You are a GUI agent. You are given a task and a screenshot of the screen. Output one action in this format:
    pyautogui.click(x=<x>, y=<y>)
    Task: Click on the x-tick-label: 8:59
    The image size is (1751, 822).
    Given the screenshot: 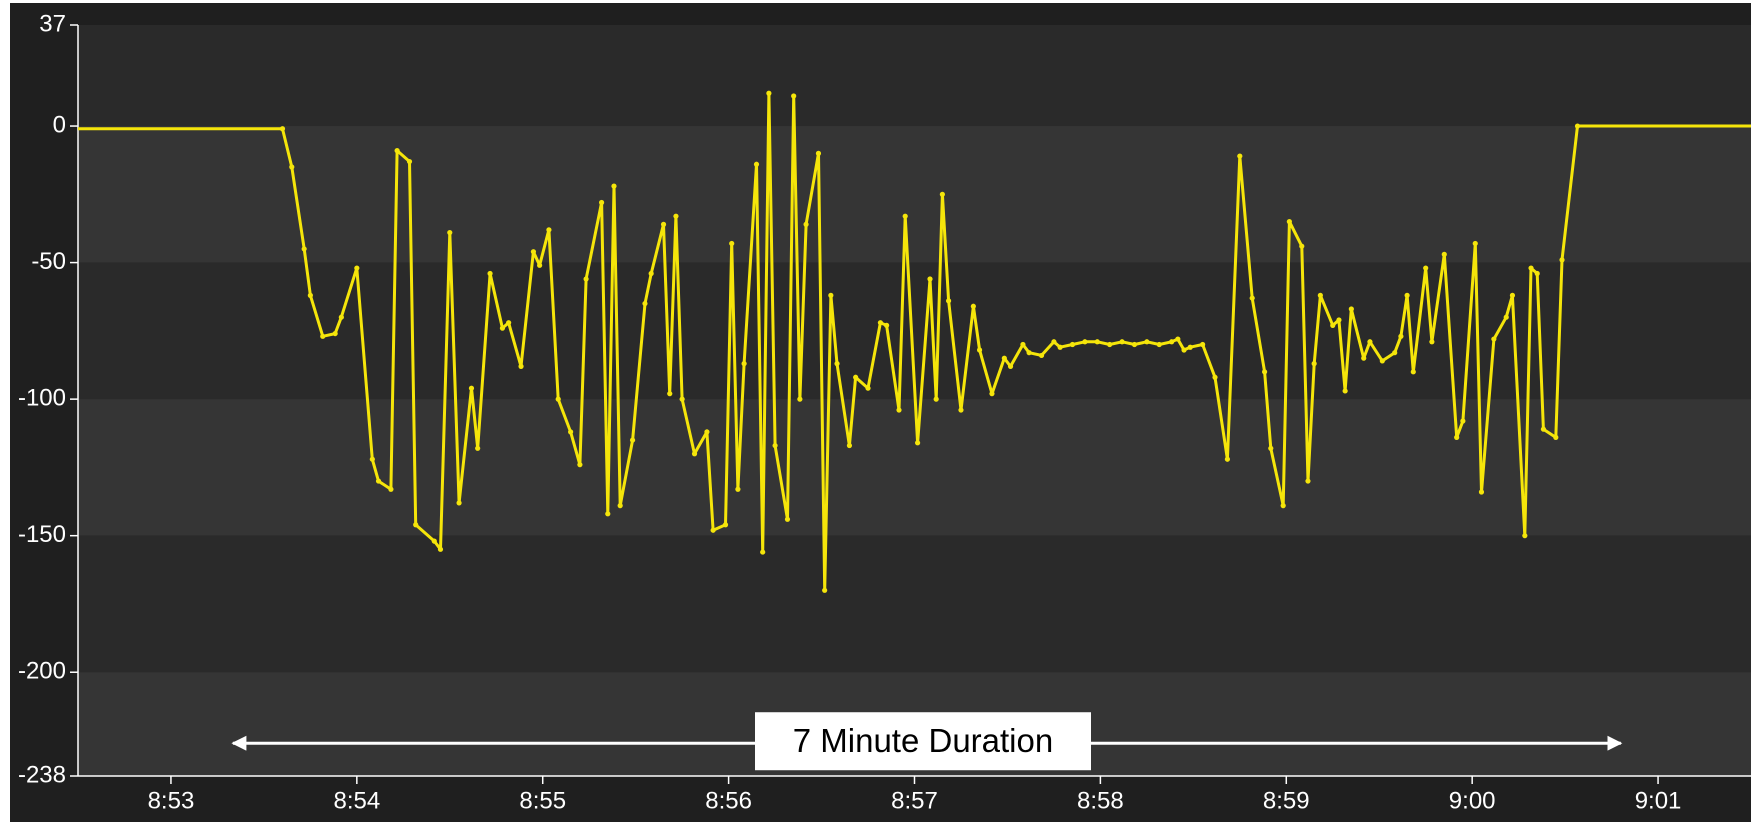 What is the action you would take?
    pyautogui.click(x=1286, y=800)
    